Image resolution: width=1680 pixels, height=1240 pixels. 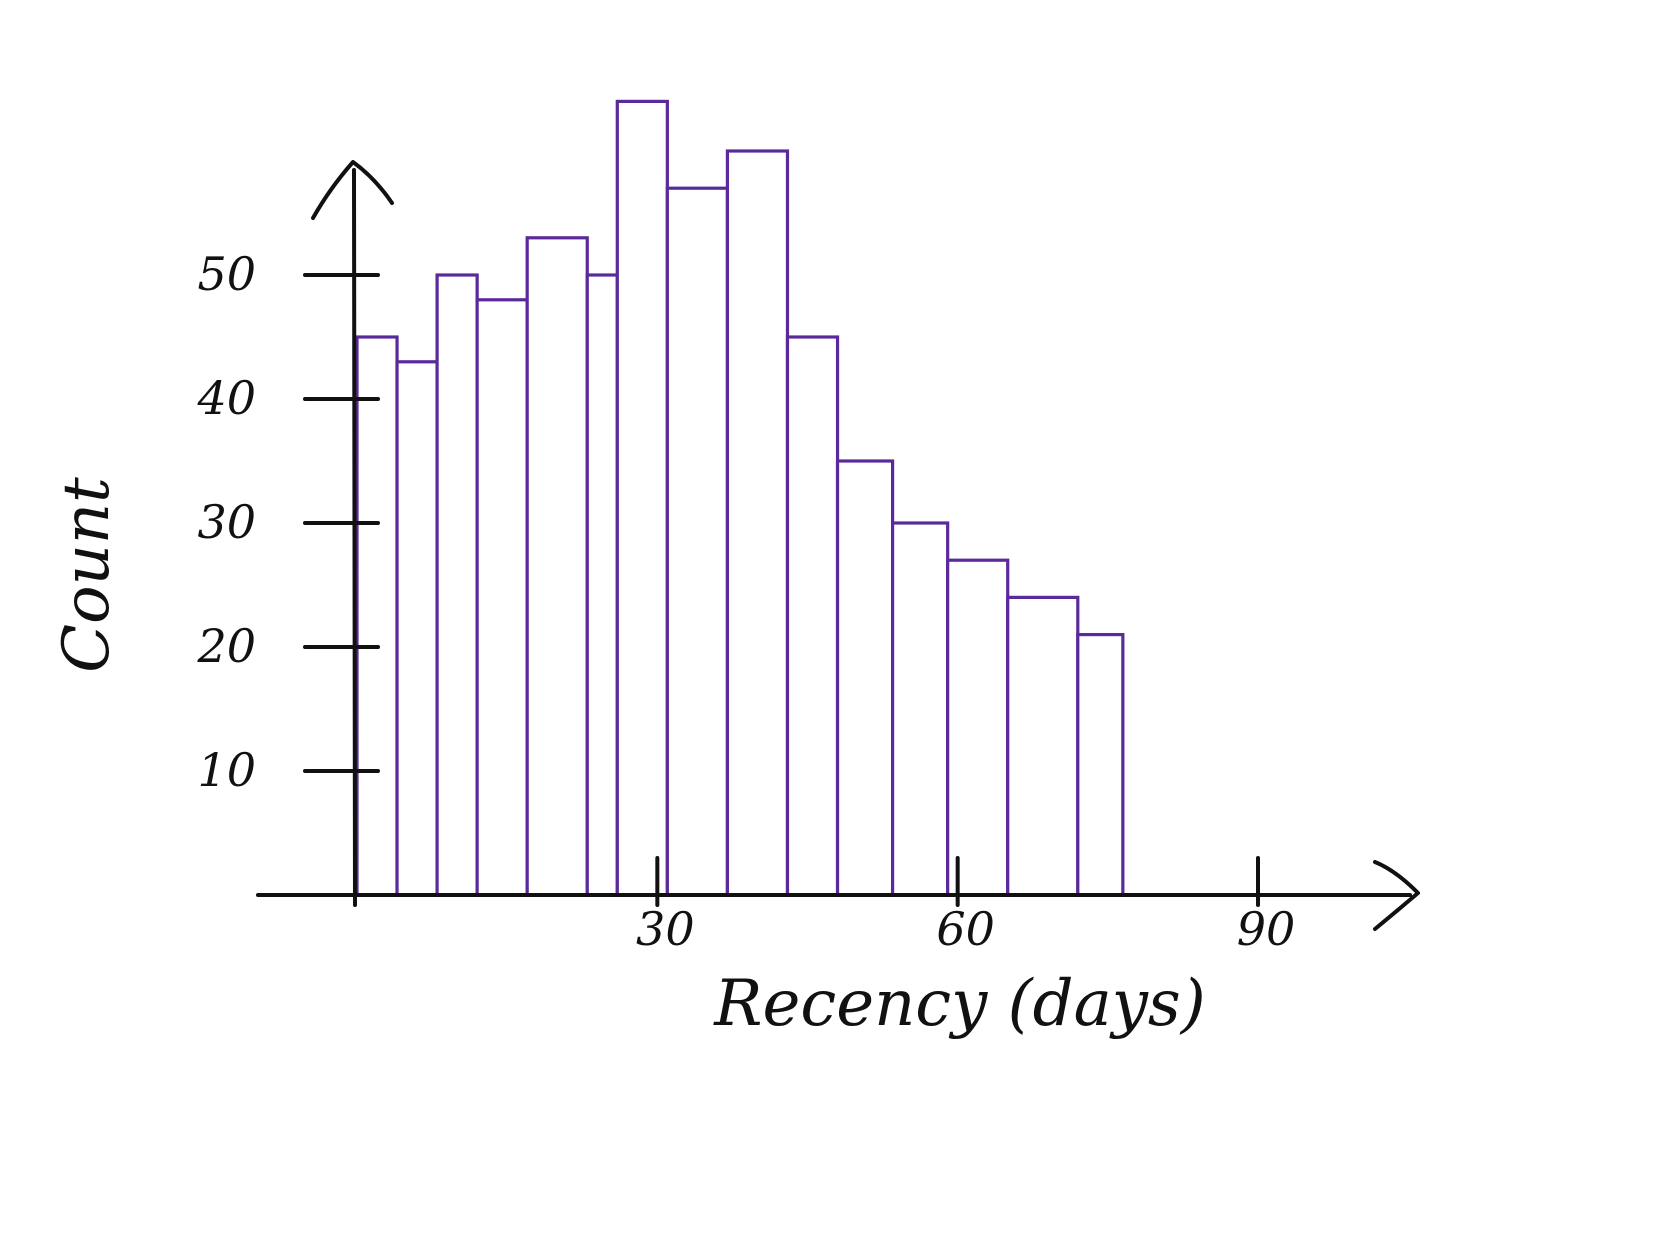 What do you see at coordinates (226, 274) in the screenshot?
I see `y-tick-label: 50` at bounding box center [226, 274].